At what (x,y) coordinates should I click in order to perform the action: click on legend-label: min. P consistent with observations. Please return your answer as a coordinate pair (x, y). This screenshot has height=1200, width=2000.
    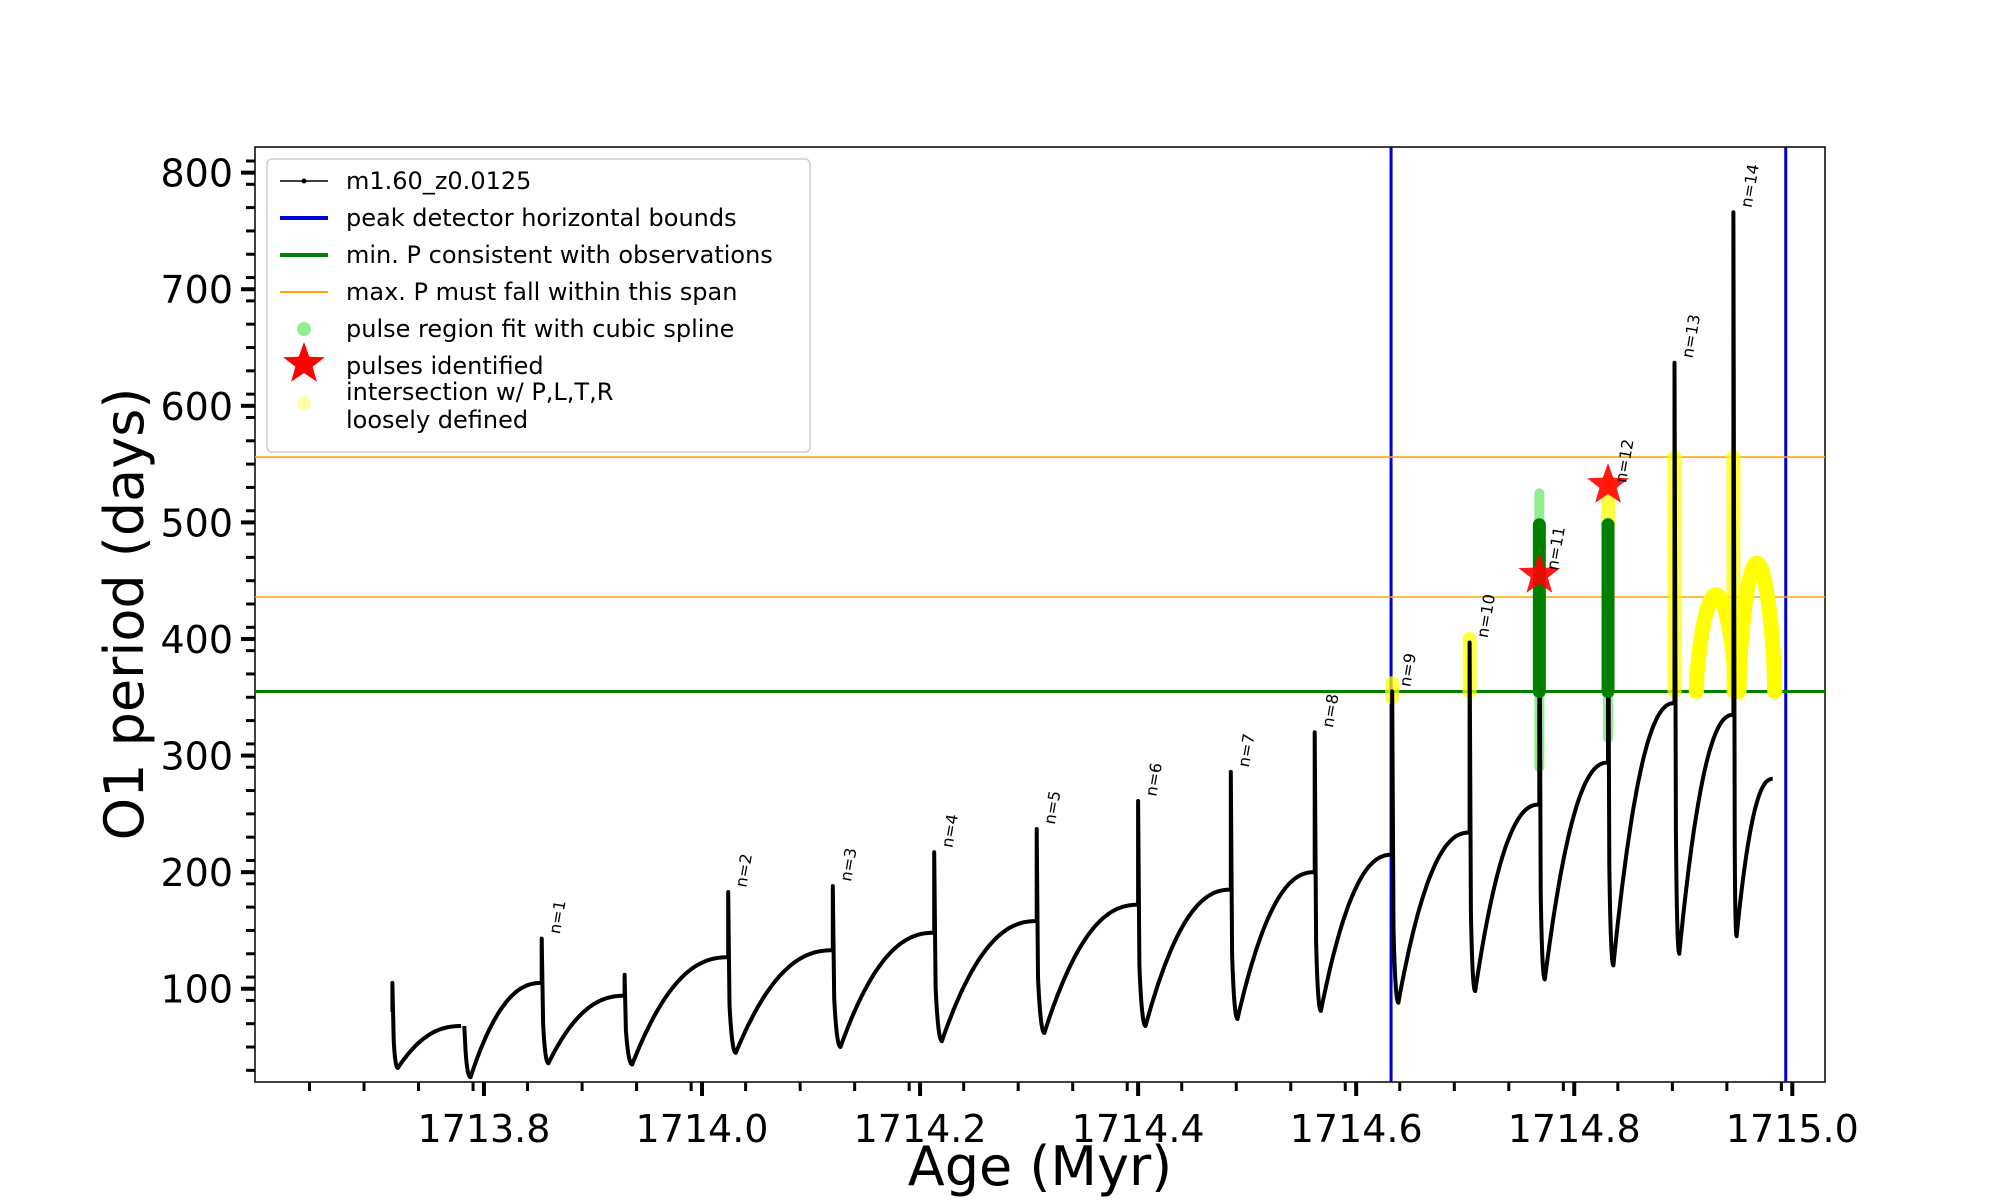
    Looking at the image, I should click on (559, 255).